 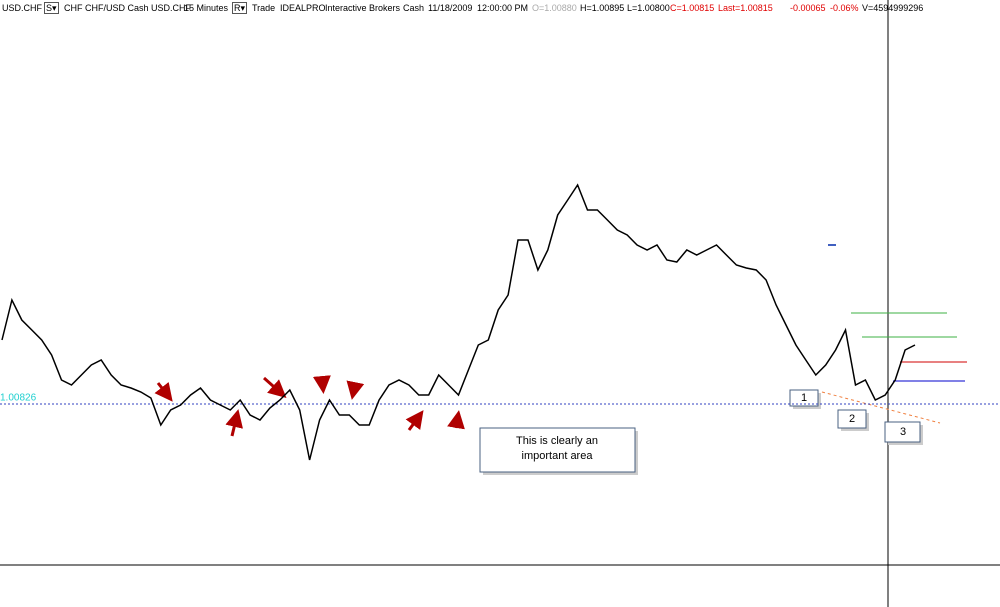 What do you see at coordinates (692, 8) in the screenshot?
I see `header-field: C=1.00815` at bounding box center [692, 8].